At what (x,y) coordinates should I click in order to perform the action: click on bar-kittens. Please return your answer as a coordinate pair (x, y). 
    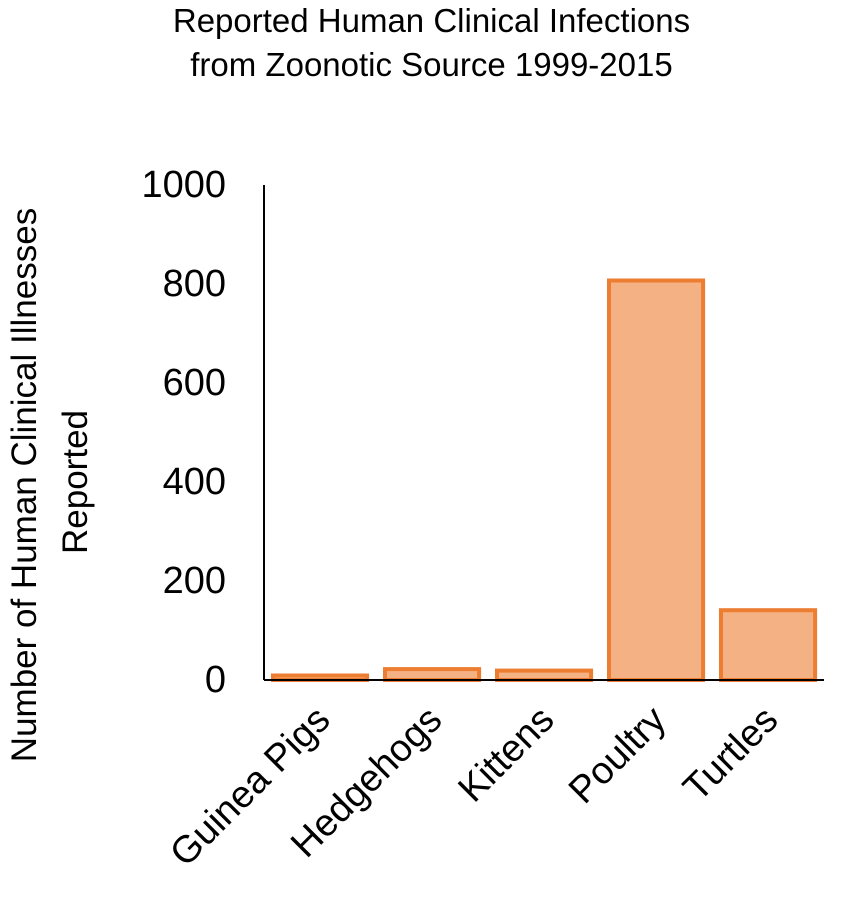
    Looking at the image, I should click on (544, 675).